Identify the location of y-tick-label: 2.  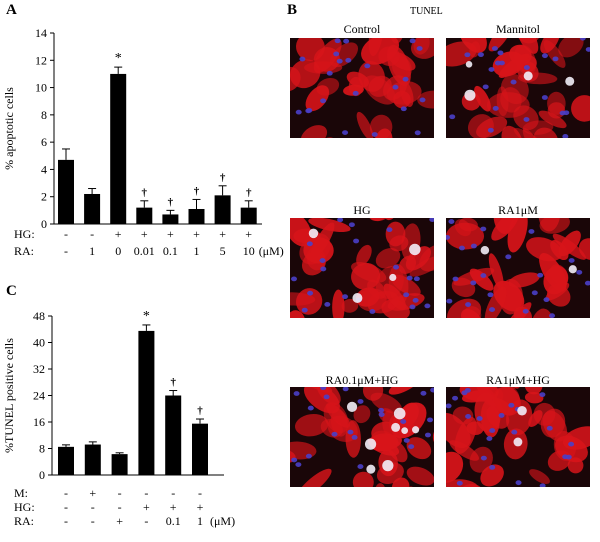
(44, 197).